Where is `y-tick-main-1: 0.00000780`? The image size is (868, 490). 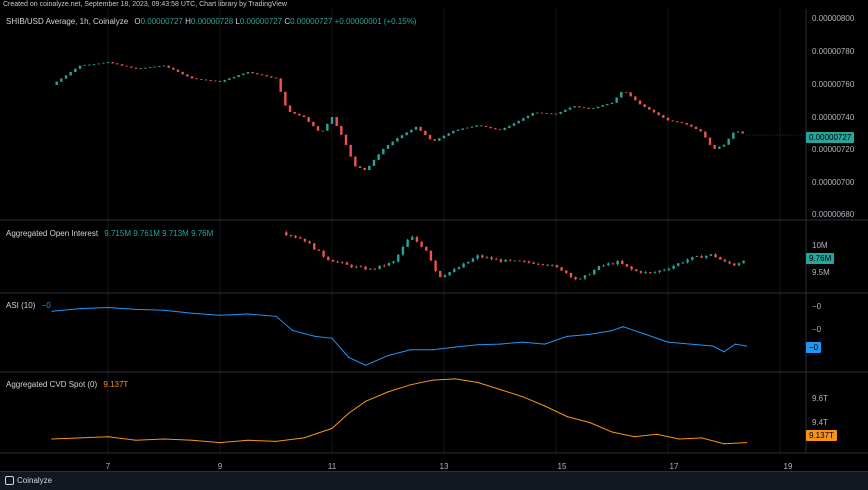
y-tick-main-1: 0.00000780 is located at coordinates (833, 51).